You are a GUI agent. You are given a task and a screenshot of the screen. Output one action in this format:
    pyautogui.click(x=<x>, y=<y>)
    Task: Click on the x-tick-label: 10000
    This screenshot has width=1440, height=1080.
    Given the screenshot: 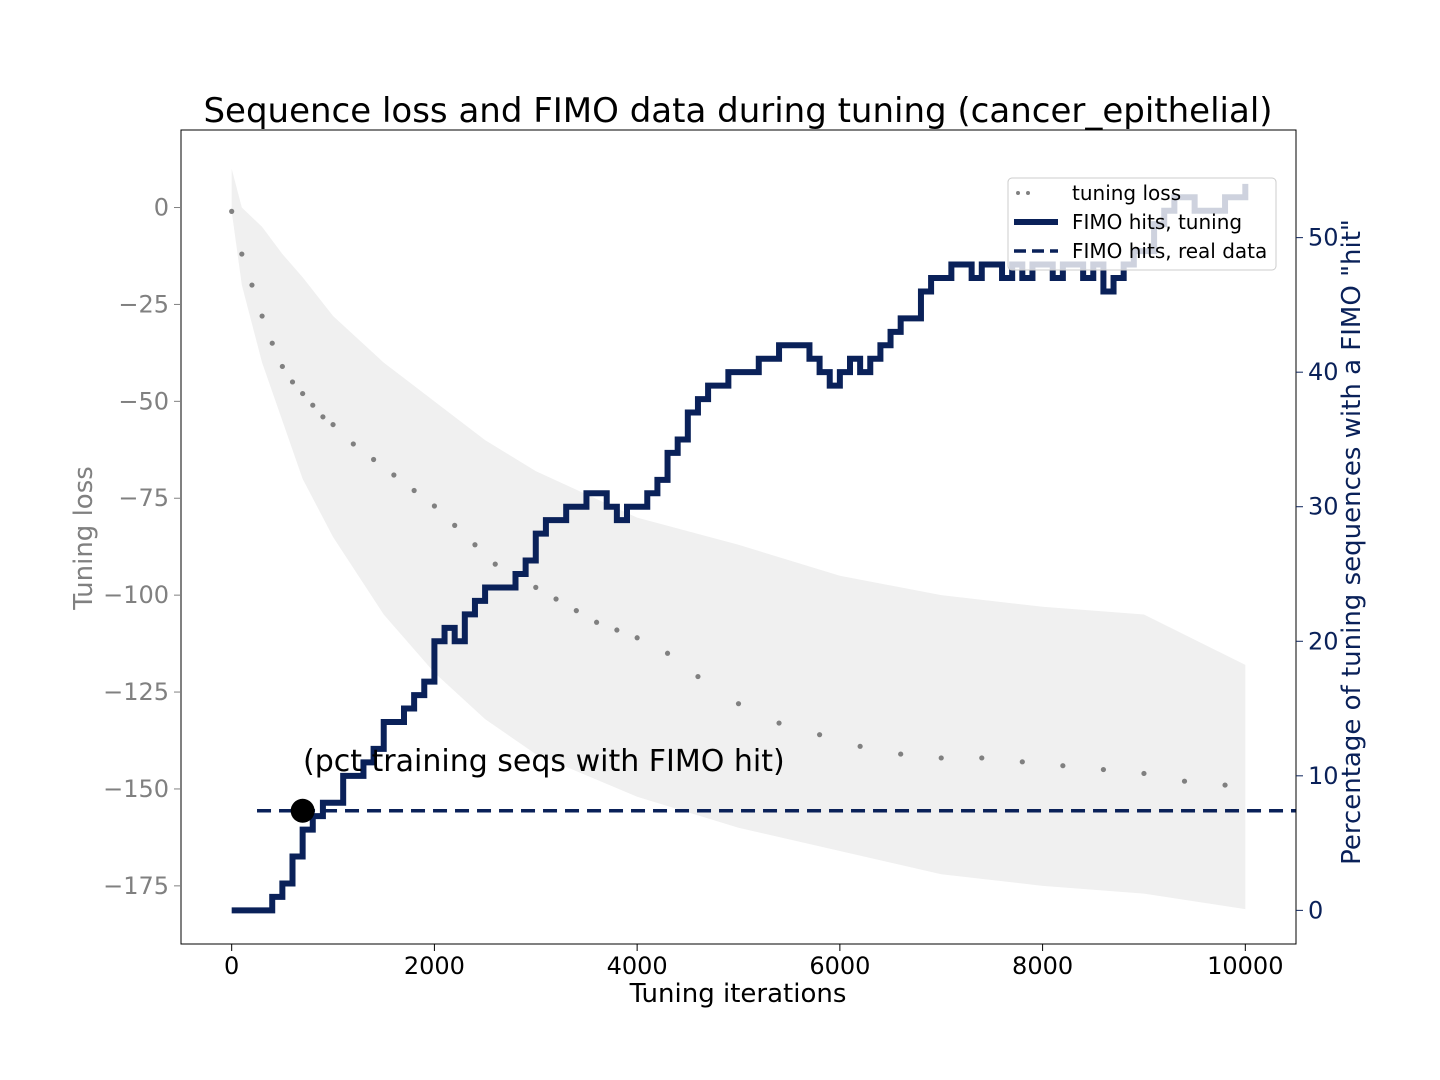 What is the action you would take?
    pyautogui.click(x=1245, y=966)
    